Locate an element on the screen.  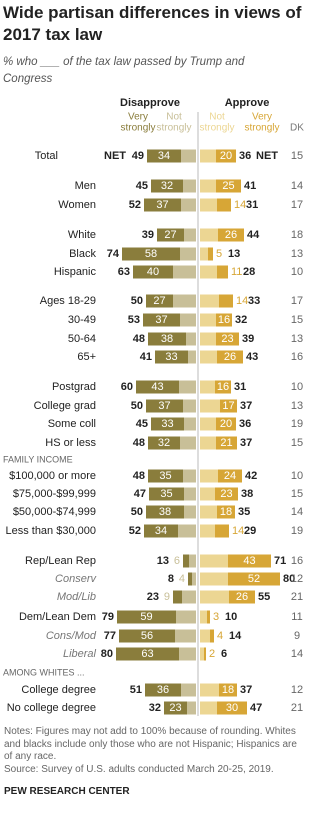
value-label: 56 is located at coordinates (147, 636).